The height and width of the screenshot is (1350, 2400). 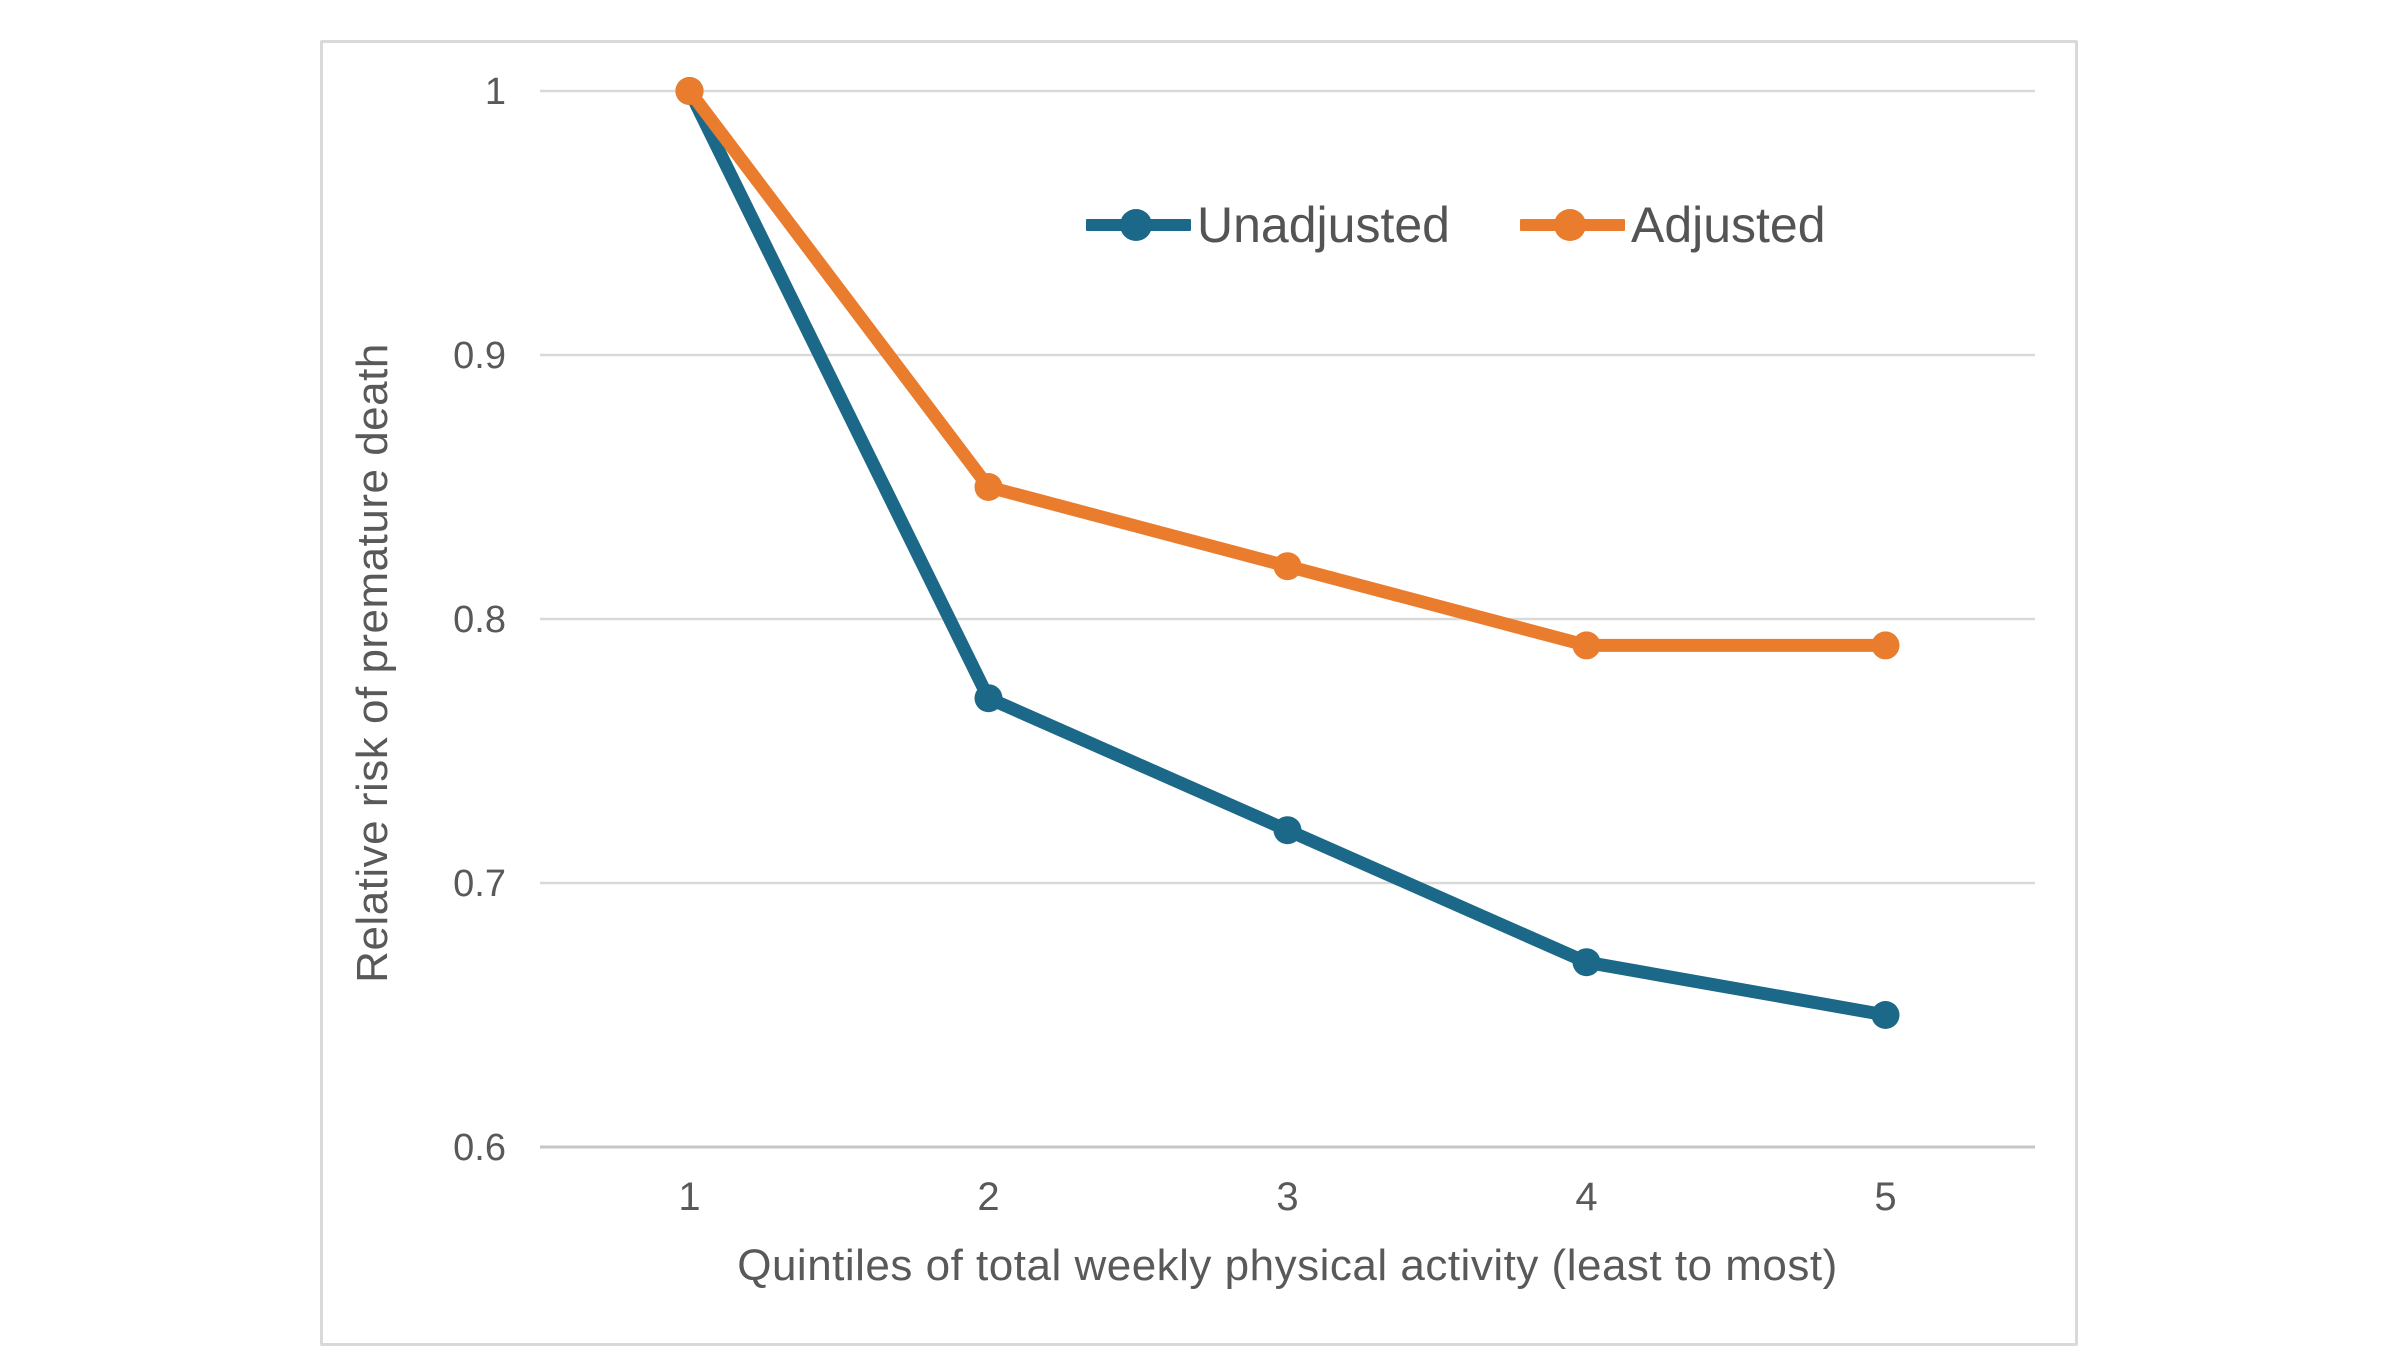 I want to click on y-tick-label: 0.7, so click(x=479, y=884).